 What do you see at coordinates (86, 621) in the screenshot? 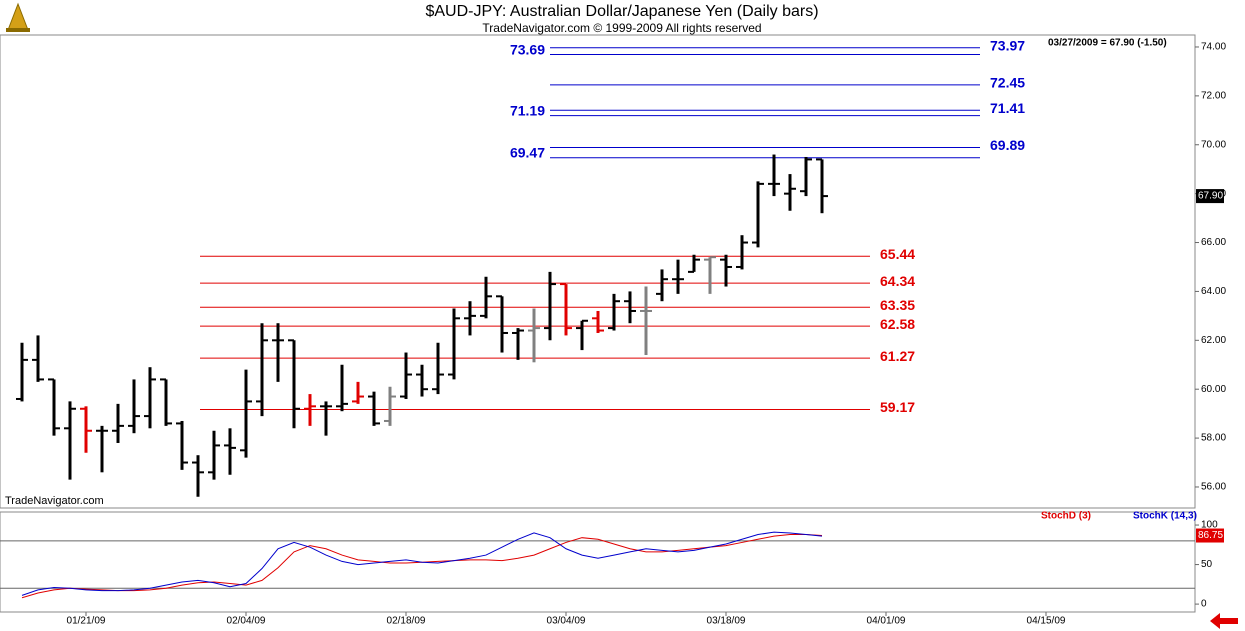
I see `x-tick-label: 01/21/09` at bounding box center [86, 621].